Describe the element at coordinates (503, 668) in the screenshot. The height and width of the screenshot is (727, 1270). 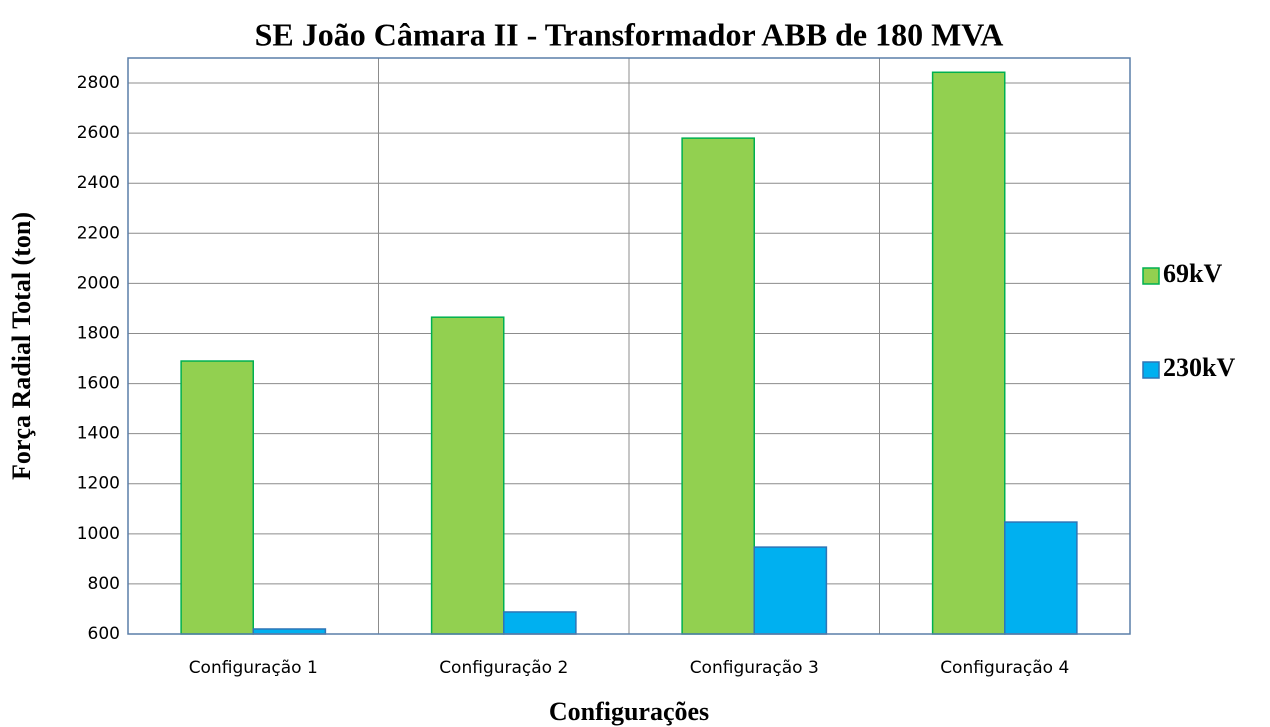
I see `x-tick-label: Configuração 2` at that location.